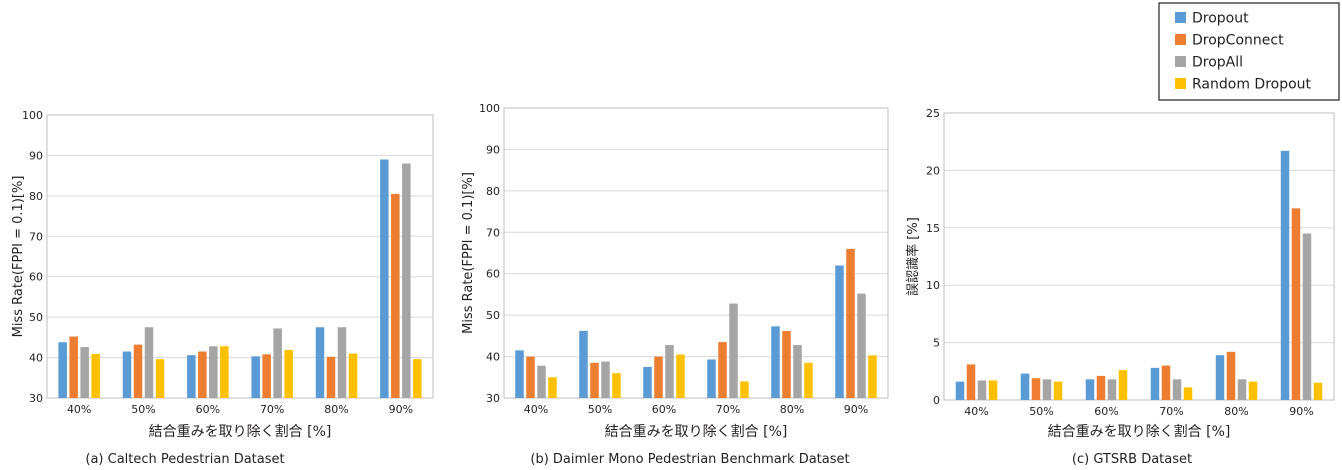 This screenshot has width=1342, height=470. Describe the element at coordinates (933, 170) in the screenshot. I see `y-tick-label: 20` at that location.